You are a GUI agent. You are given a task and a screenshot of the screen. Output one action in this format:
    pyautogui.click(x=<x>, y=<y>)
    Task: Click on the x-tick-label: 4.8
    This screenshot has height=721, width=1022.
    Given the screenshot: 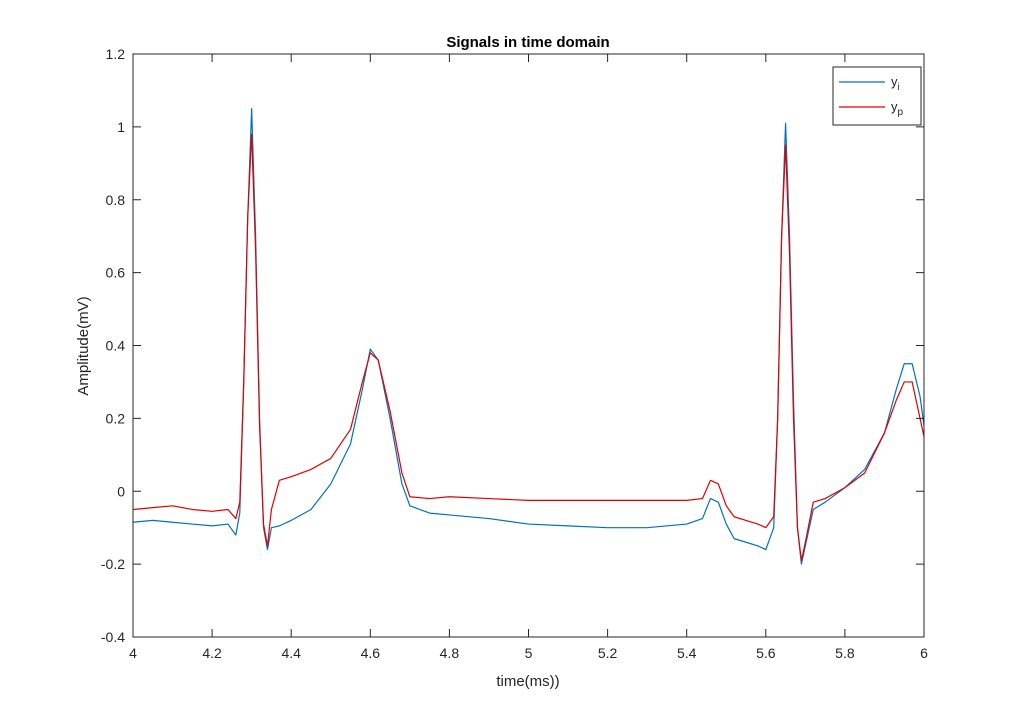 What is the action you would take?
    pyautogui.click(x=450, y=653)
    